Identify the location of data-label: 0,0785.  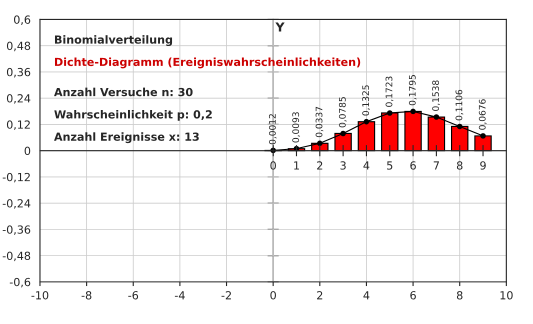
(342, 112).